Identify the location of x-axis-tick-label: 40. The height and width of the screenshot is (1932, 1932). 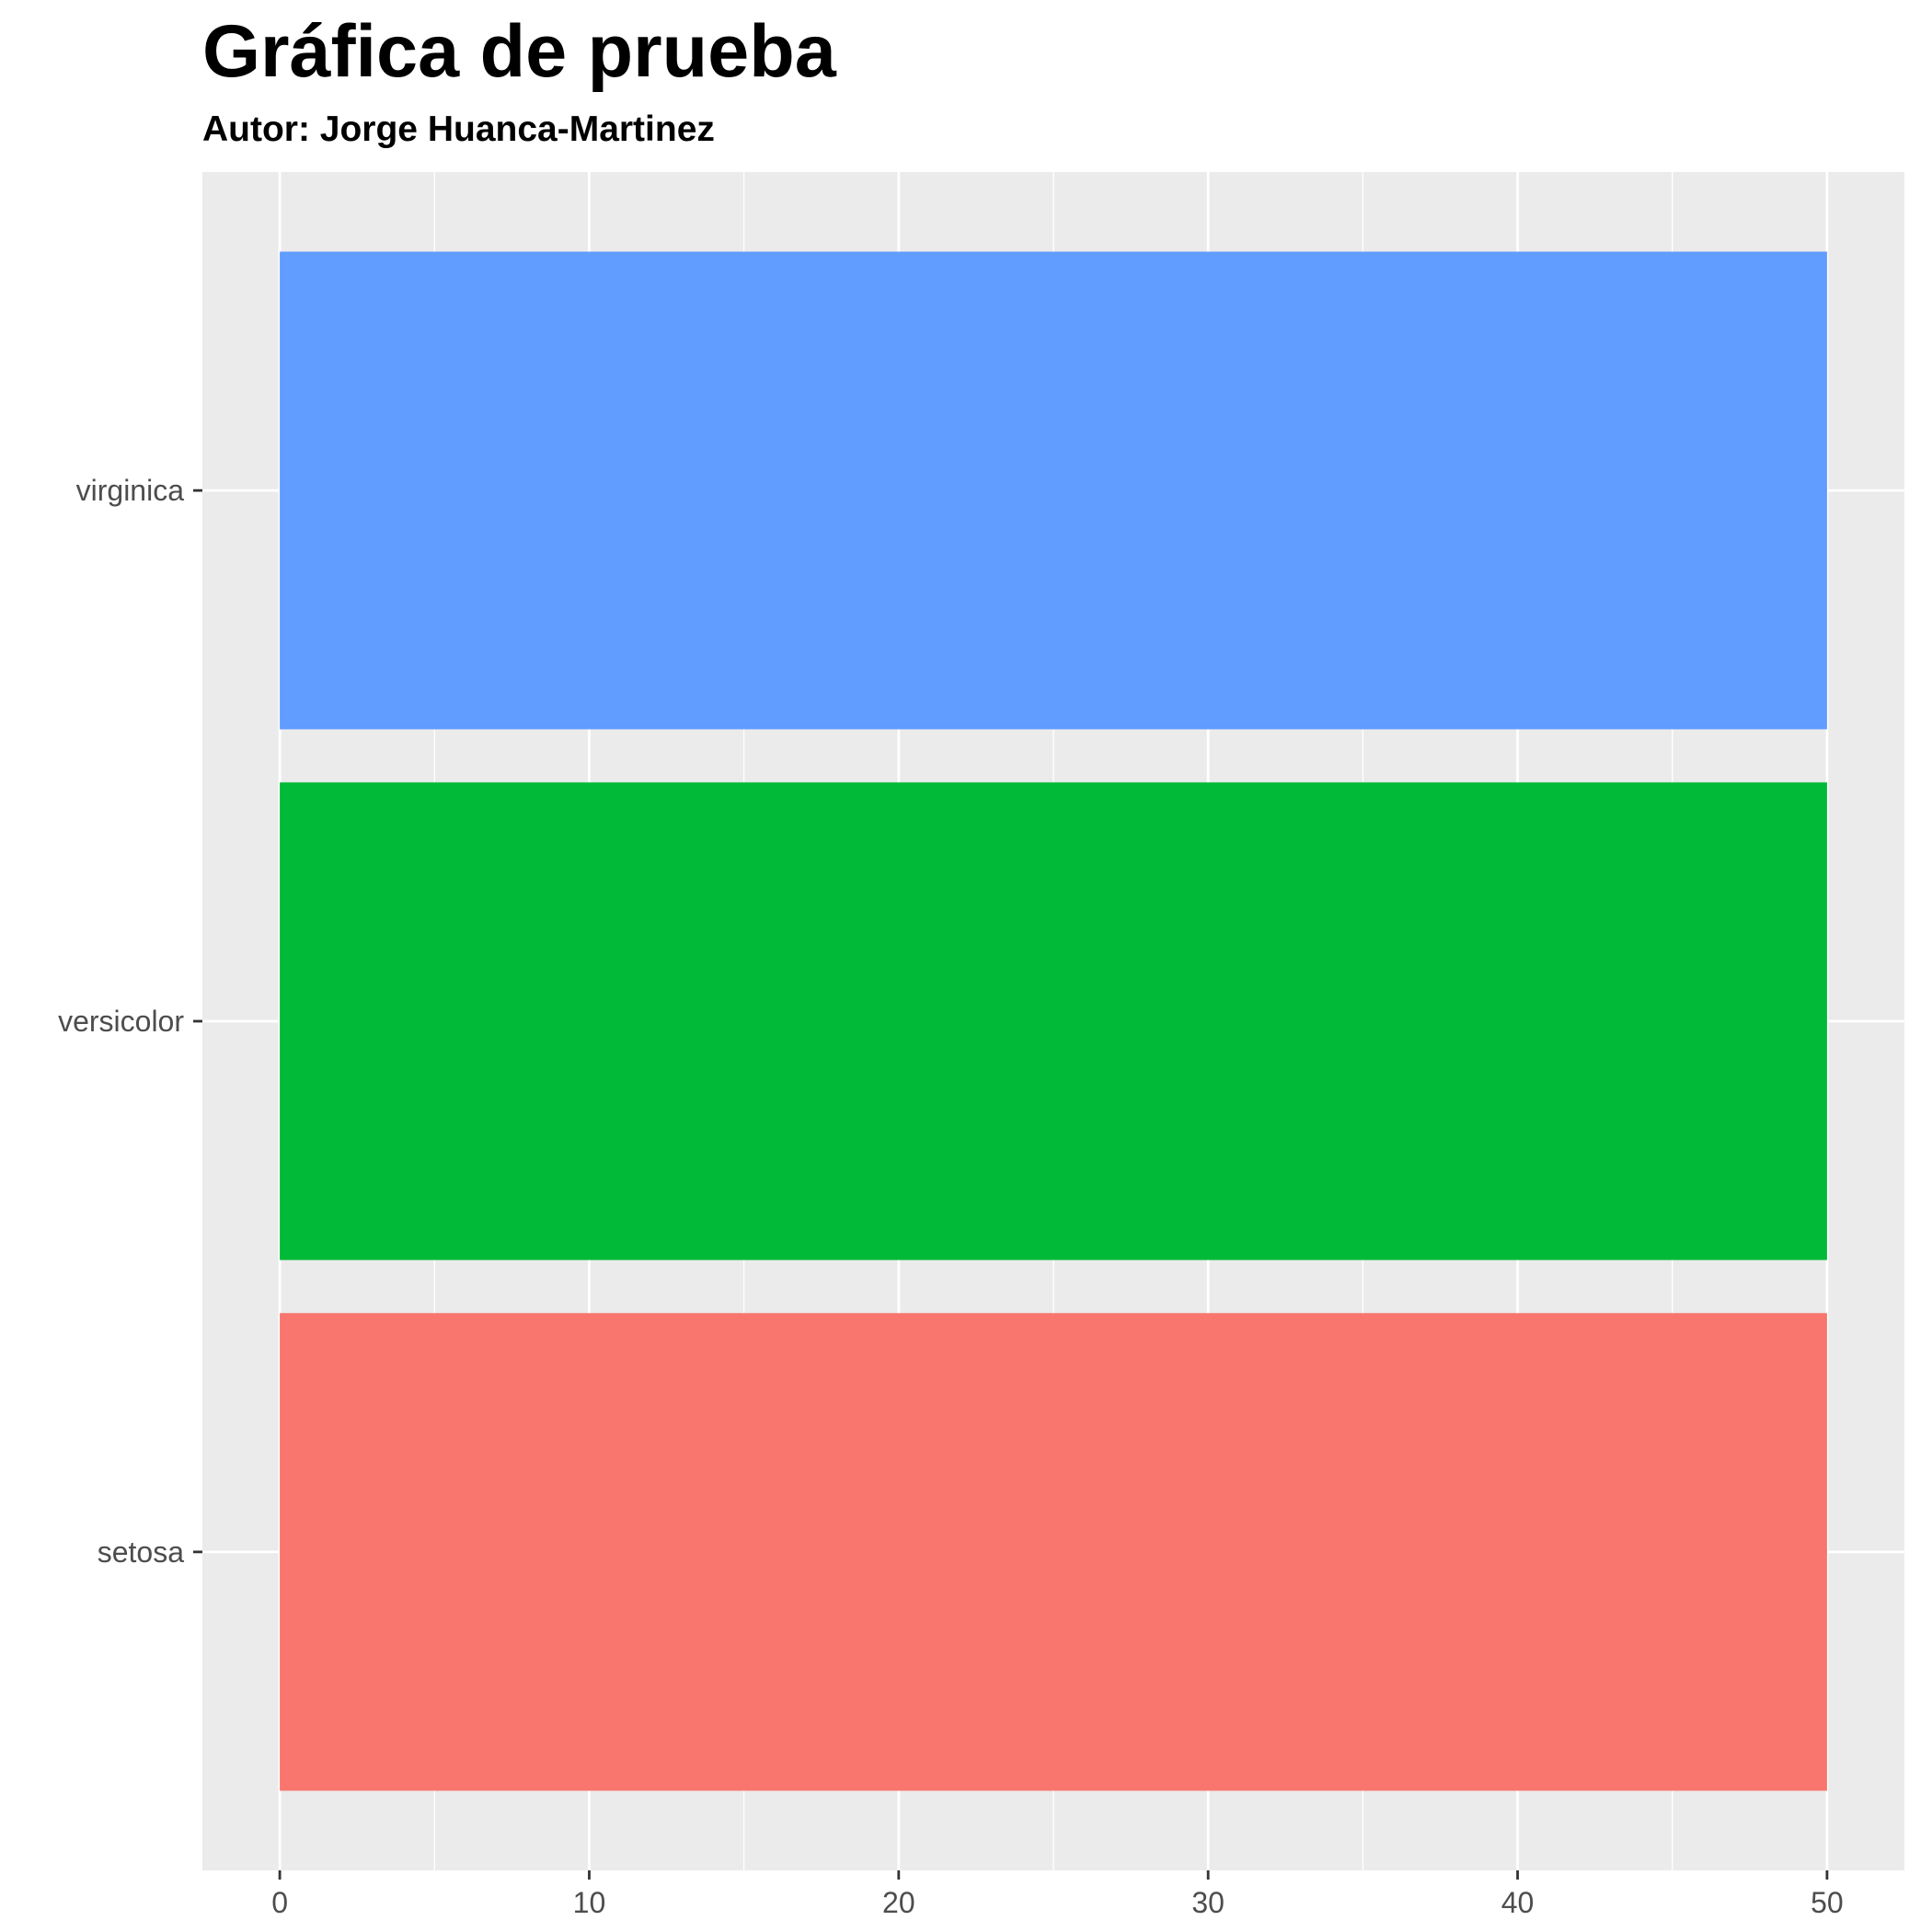
(1518, 1902).